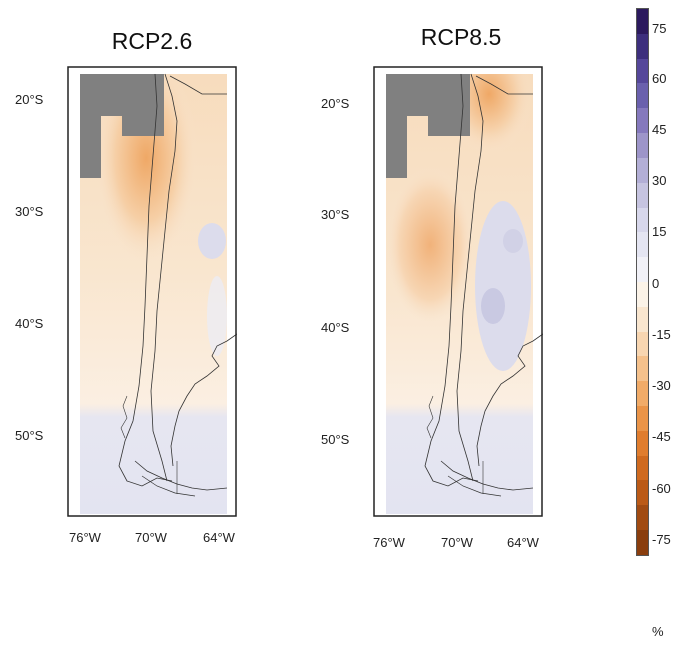 This screenshot has height=645, width=686. I want to click on panel-title-rcp85: RCP8.5, so click(461, 37).